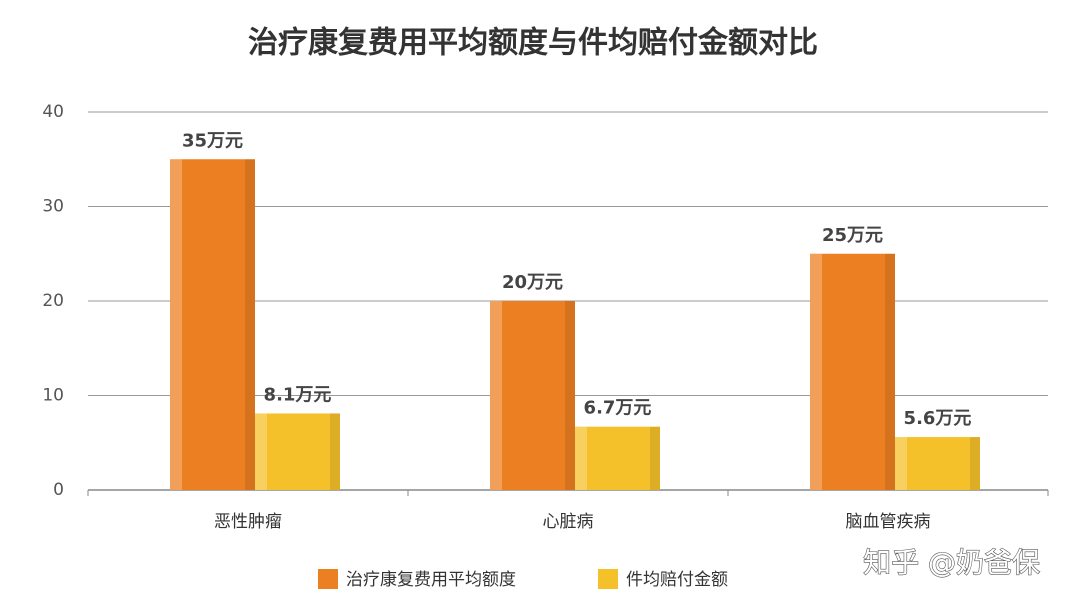 This screenshot has width=1066, height=606. Describe the element at coordinates (938, 418) in the screenshot. I see `value-label: 5.6万元` at that location.